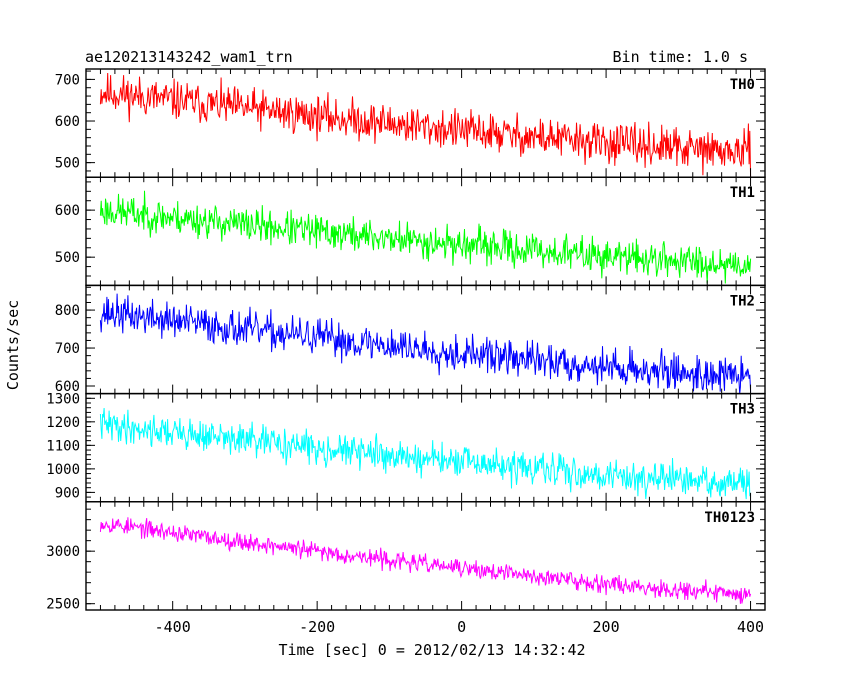 This screenshot has height=680, width=850. Describe the element at coordinates (680, 57) in the screenshot. I see `bin-time-label: Bin time: 1.0 s` at that location.